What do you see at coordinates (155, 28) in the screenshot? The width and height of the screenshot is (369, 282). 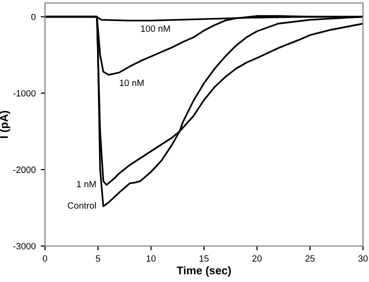 I see `series-label: 100 nM` at bounding box center [155, 28].